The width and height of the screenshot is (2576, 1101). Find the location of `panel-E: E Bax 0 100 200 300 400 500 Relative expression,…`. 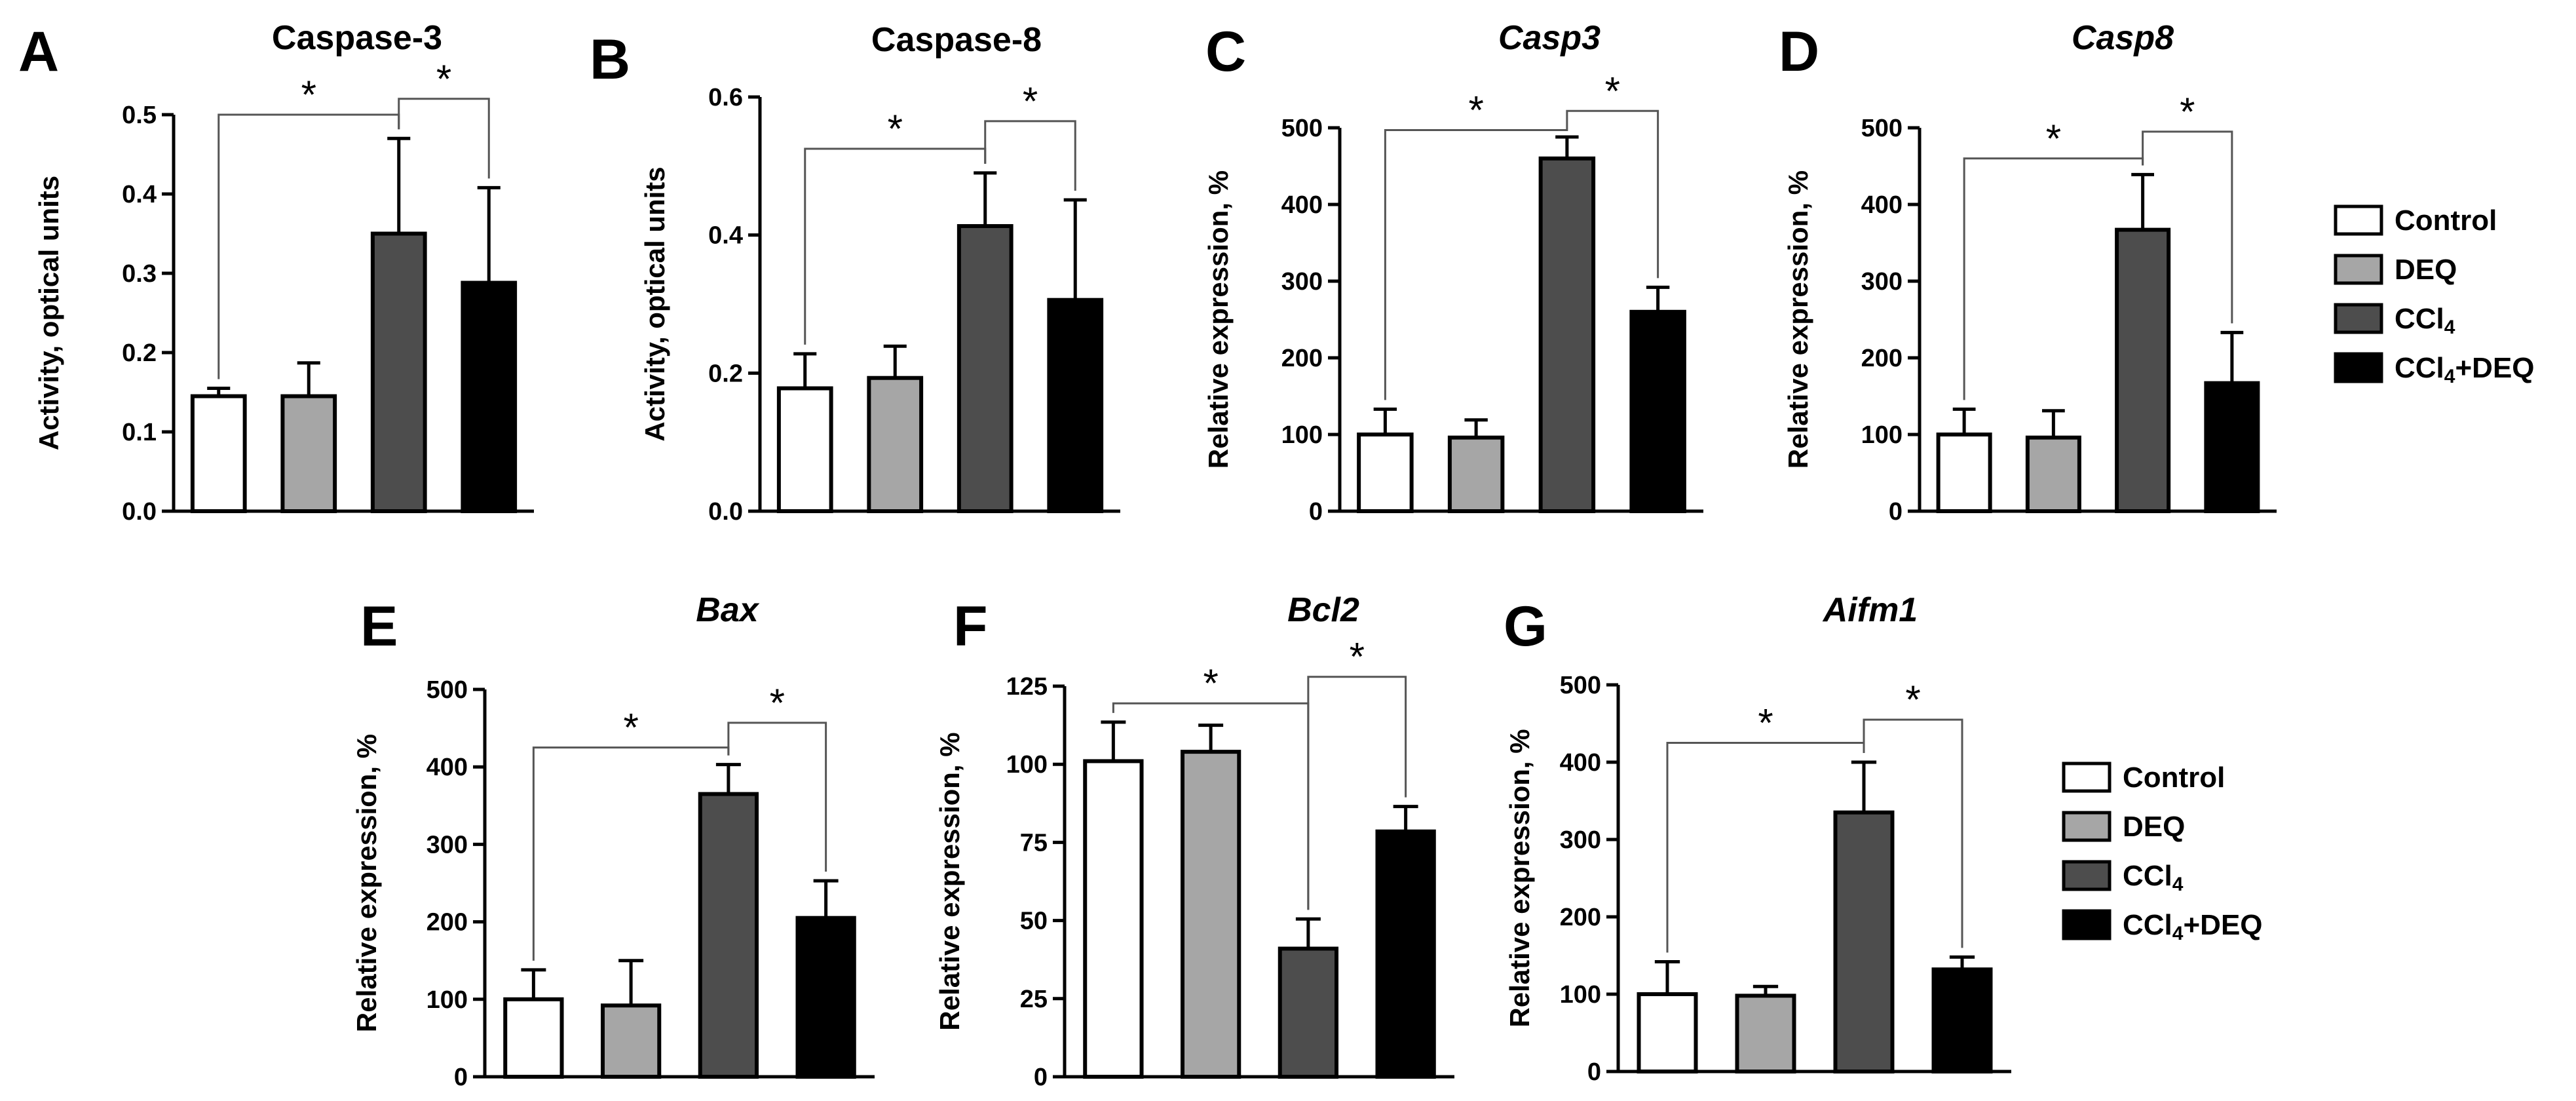

panel-E: E Bax 0 100 200 300 400 500 Relative expression,… is located at coordinates (613, 841).